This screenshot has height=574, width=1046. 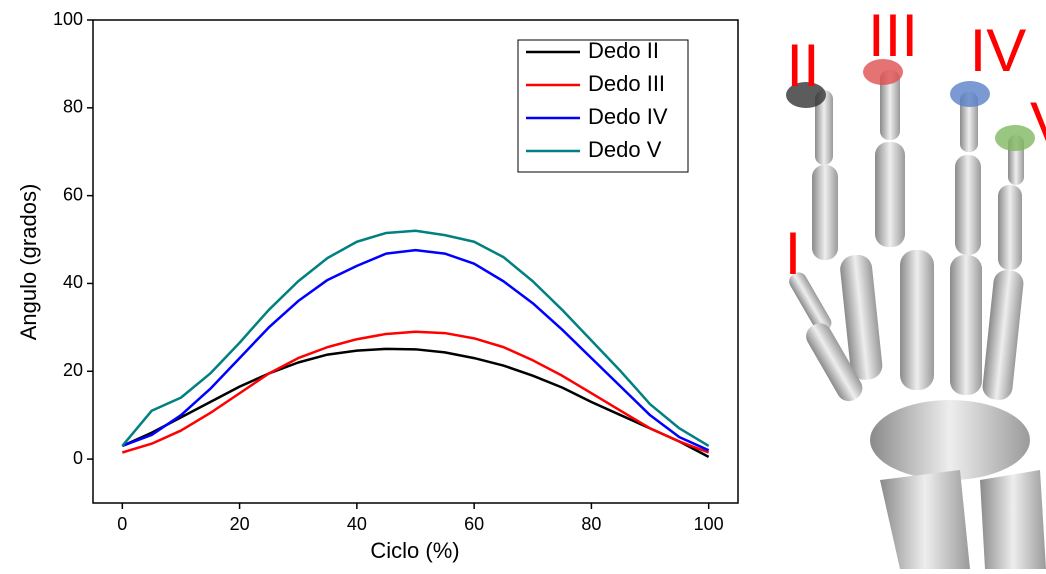 I want to click on finger-label: V, so click(x=1038, y=123).